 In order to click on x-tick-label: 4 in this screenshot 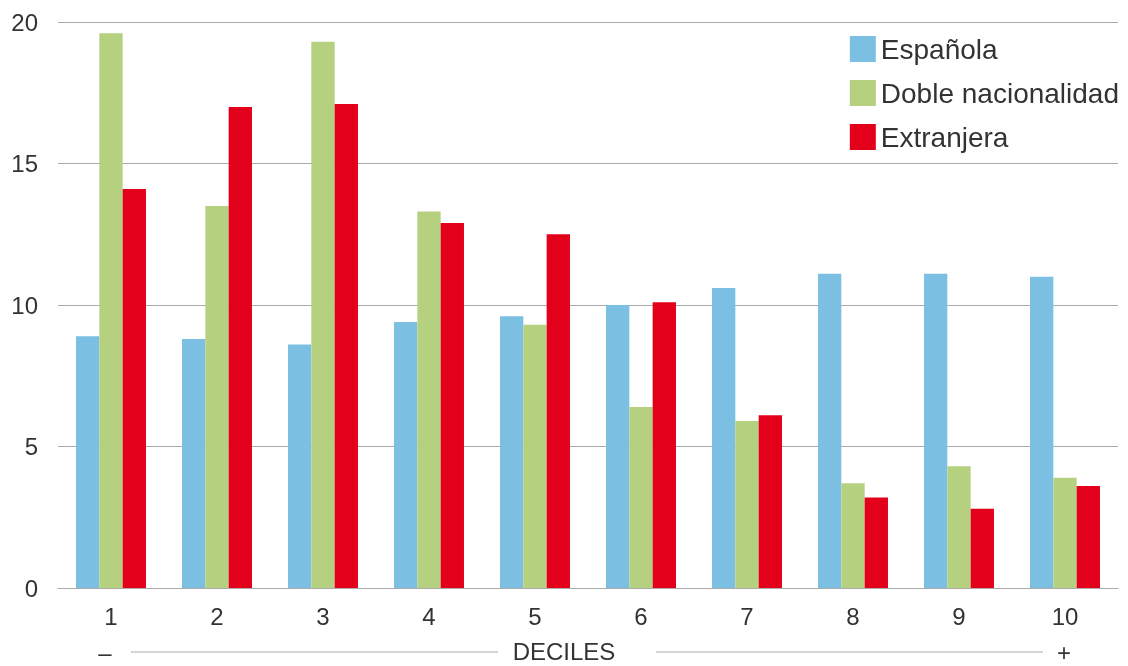, I will do `click(429, 616)`.